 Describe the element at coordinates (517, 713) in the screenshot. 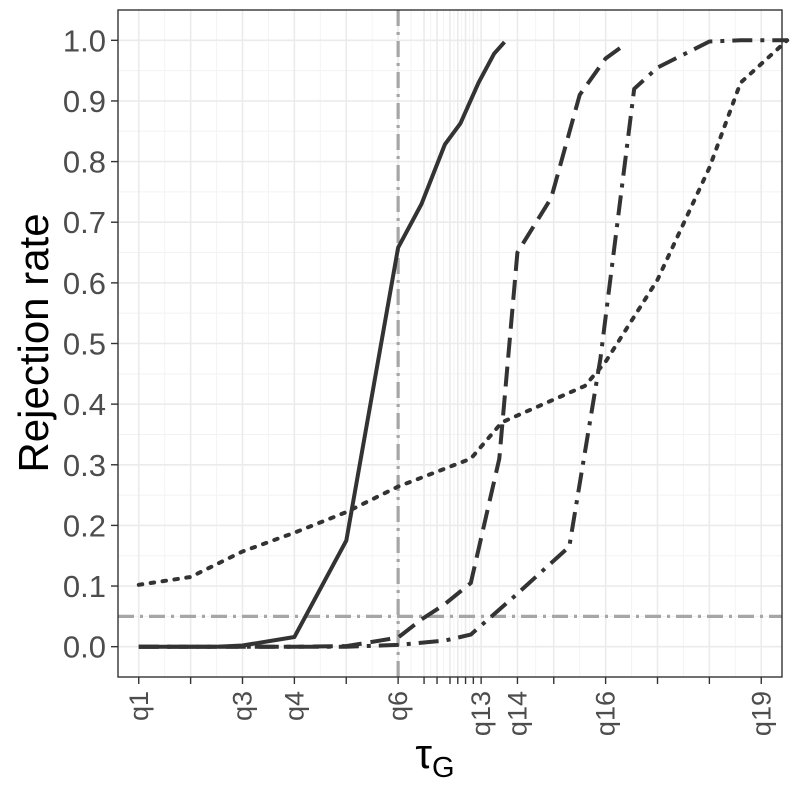

I see `x-tick-label: q14` at that location.